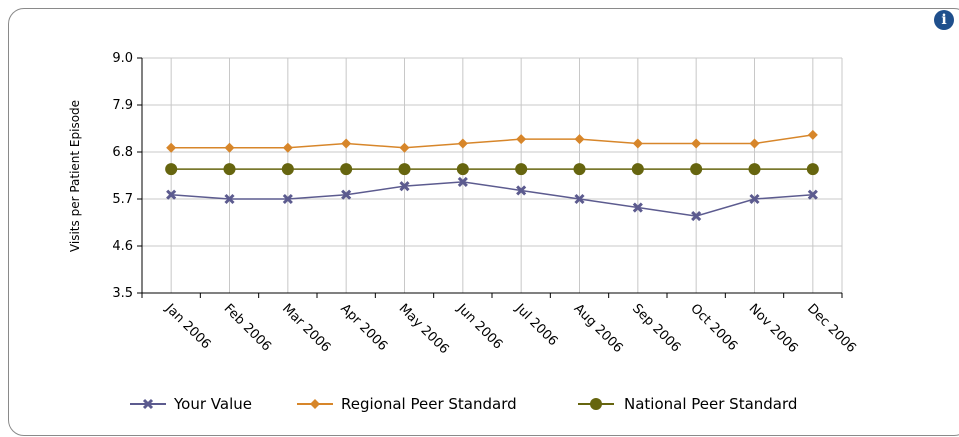 The image size is (959, 437). Describe the element at coordinates (212, 404) in the screenshot. I see `legend-label: Your Value` at that location.